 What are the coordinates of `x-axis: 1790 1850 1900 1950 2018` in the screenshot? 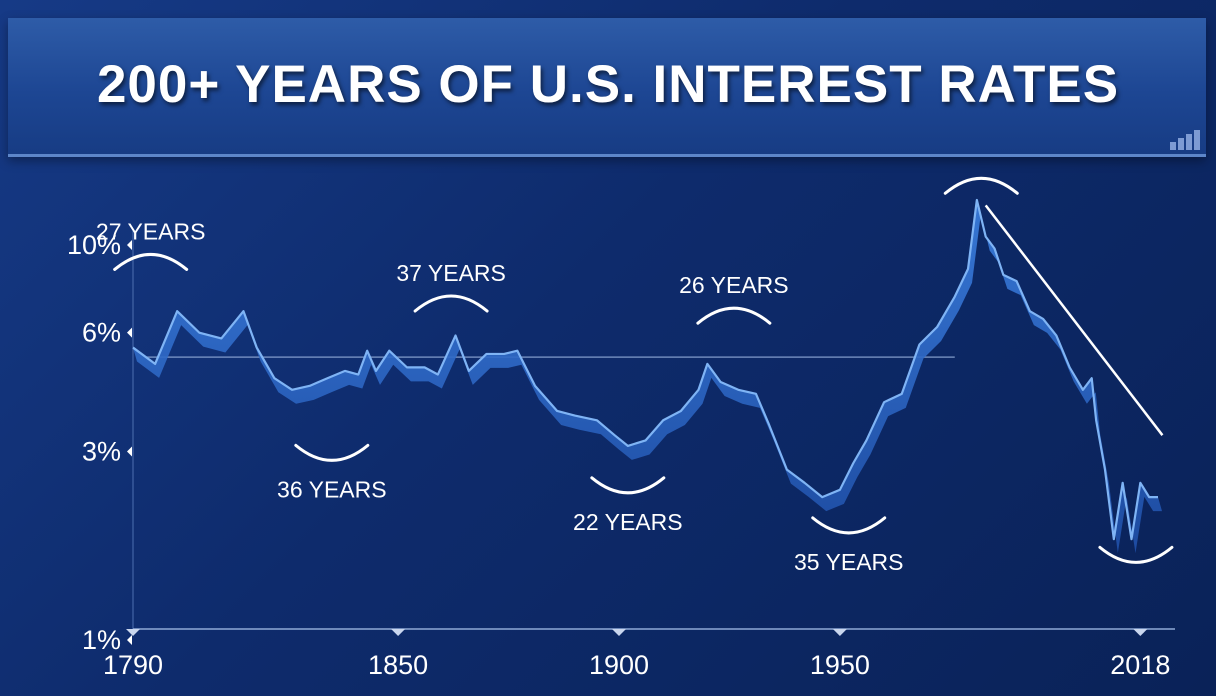 It's located at (639, 654).